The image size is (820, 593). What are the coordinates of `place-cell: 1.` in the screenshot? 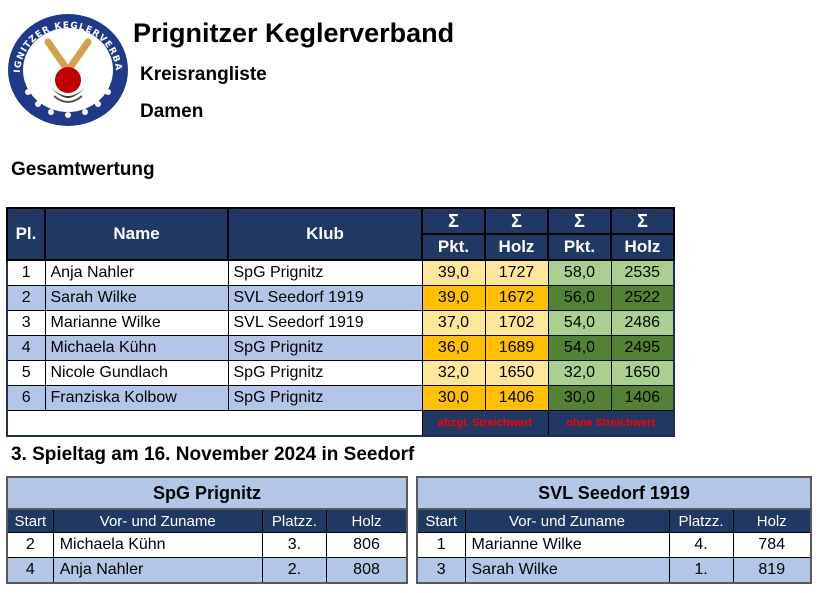 It's located at (701, 570).